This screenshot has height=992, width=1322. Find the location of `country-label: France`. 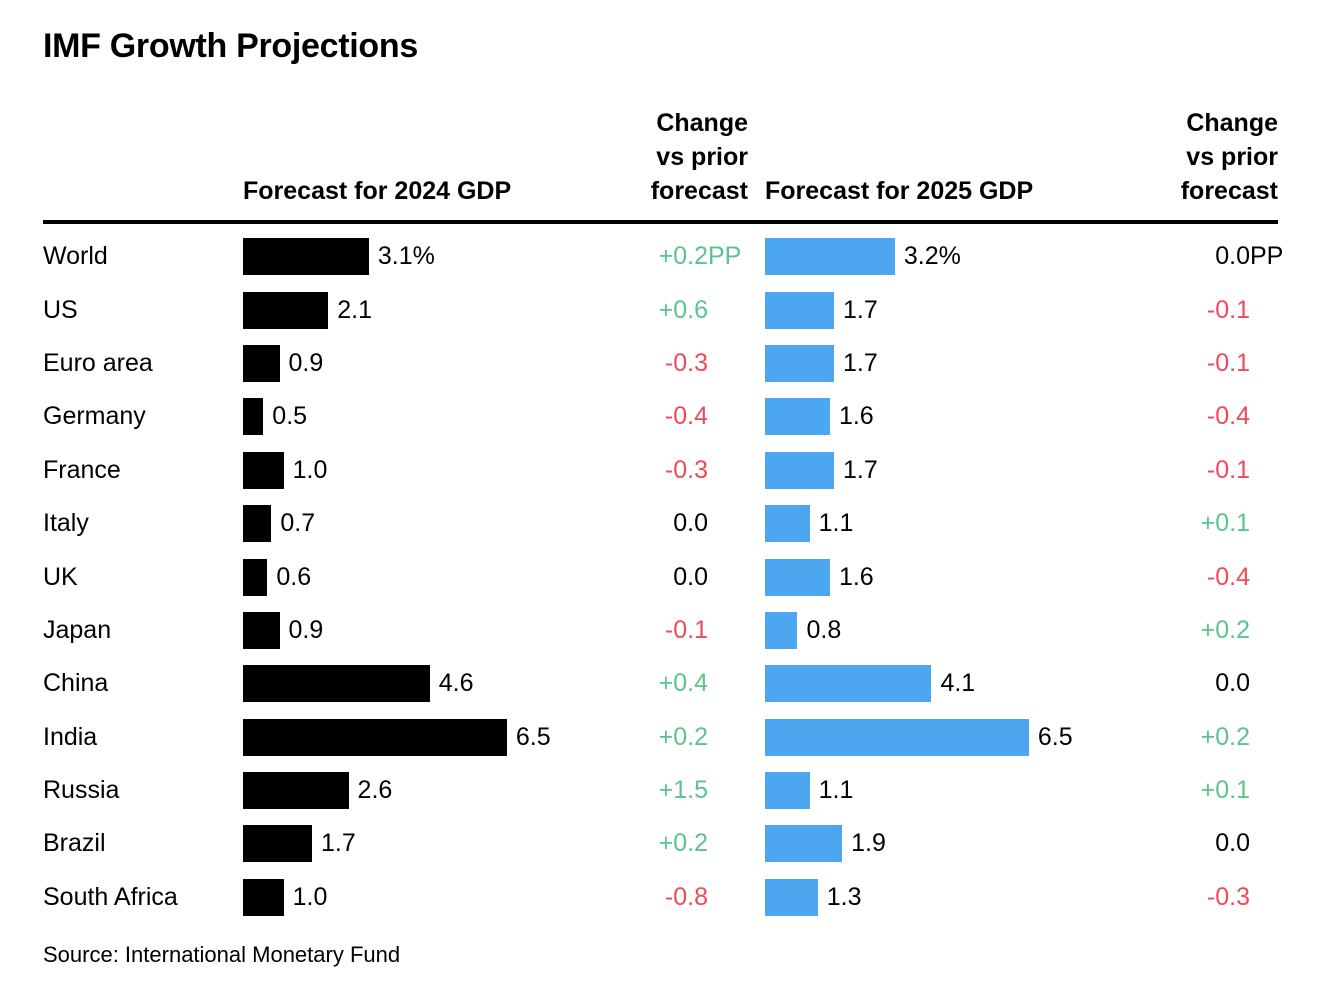

country-label: France is located at coordinates (82, 469).